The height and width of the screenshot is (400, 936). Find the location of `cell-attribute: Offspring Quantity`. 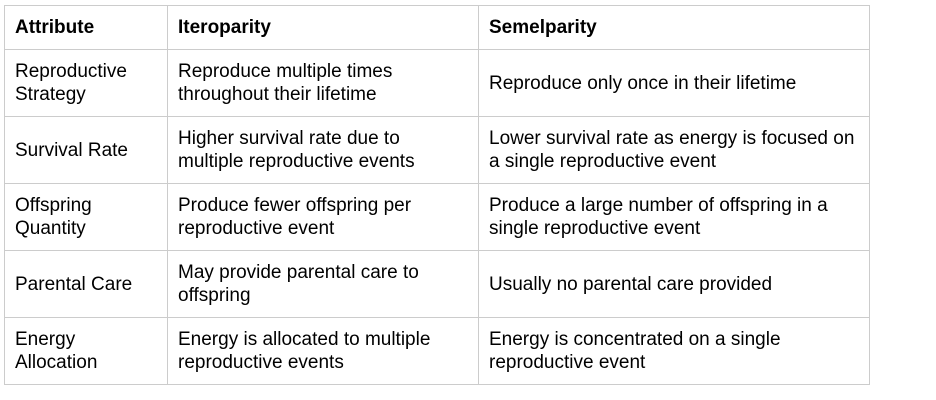

cell-attribute: Offspring Quantity is located at coordinates (86, 217).